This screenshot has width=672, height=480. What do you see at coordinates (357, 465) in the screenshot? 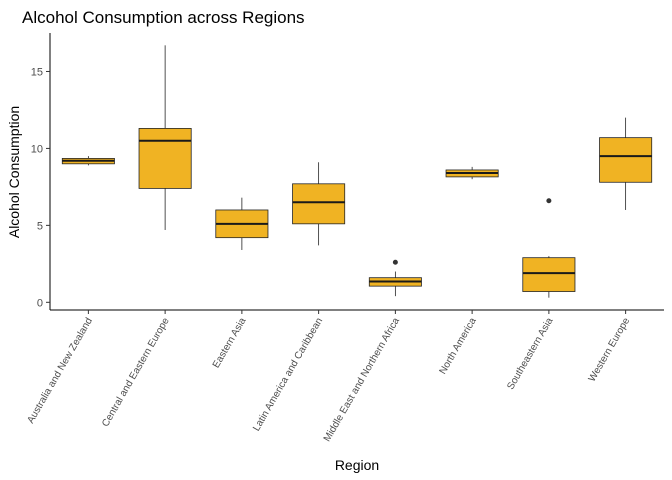
I see `x-axis-title: Region` at bounding box center [357, 465].